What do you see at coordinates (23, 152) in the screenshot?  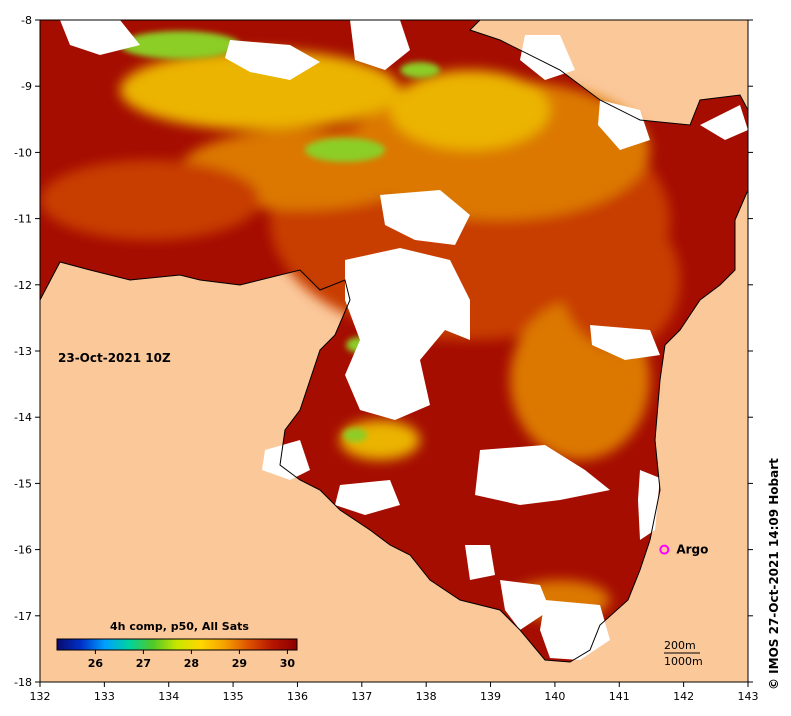 I see `y-tick-label: -10` at bounding box center [23, 152].